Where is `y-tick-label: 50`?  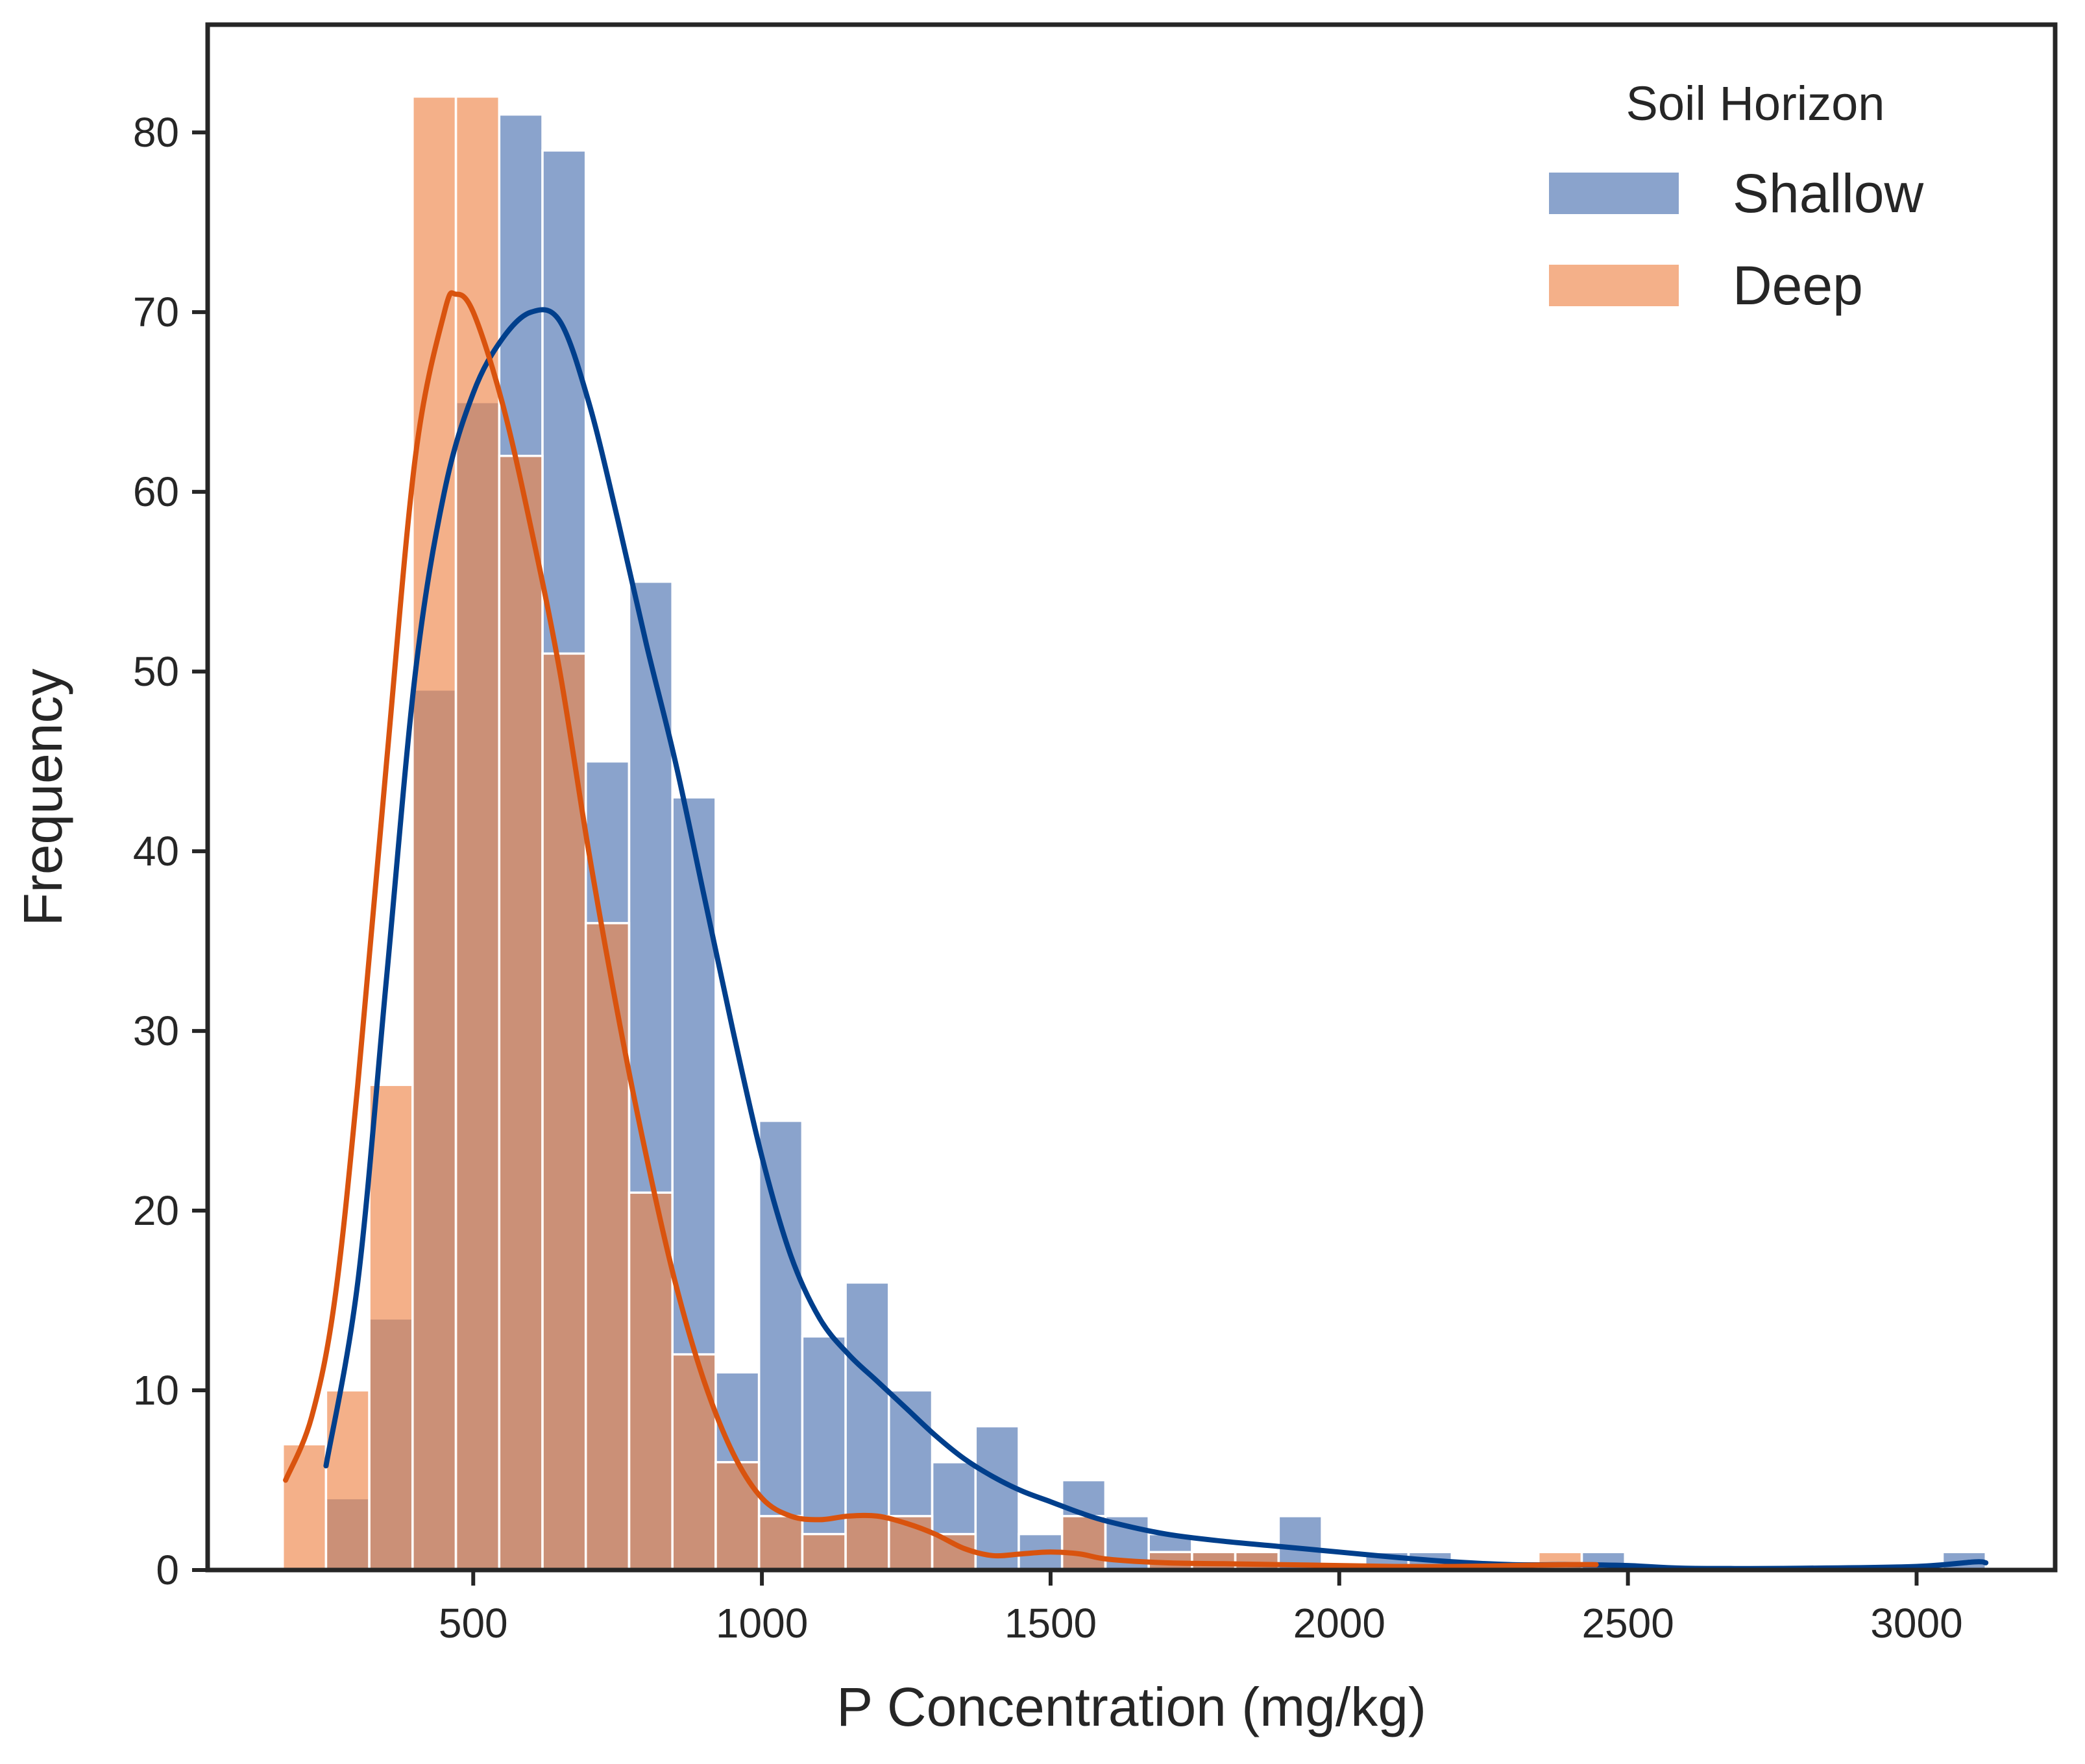
y-tick-label: 50 is located at coordinates (156, 671).